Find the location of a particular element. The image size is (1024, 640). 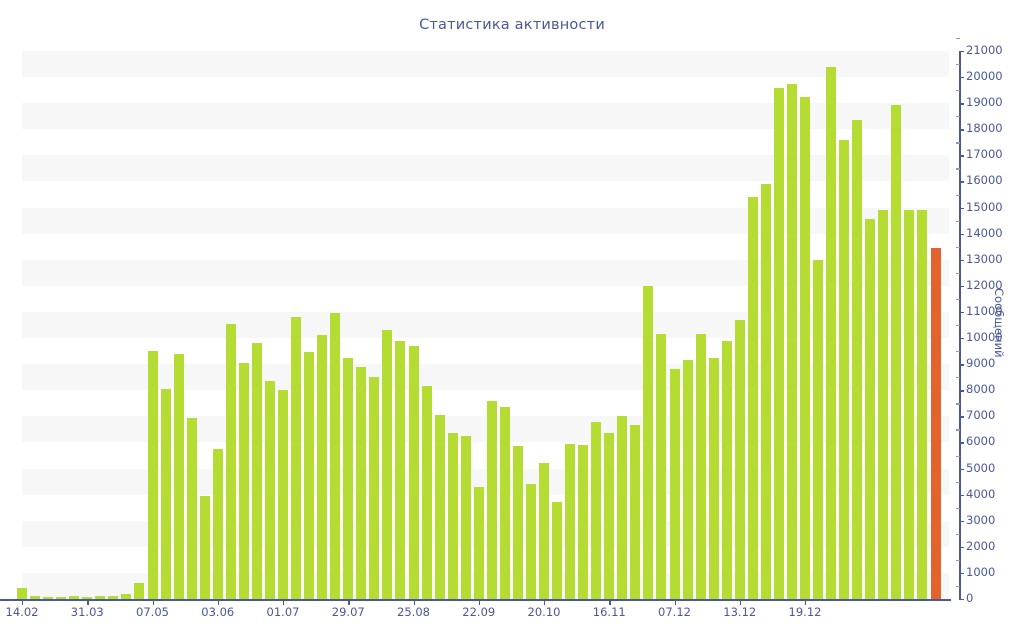

x-axis-label: 31.03 is located at coordinates (87, 612).